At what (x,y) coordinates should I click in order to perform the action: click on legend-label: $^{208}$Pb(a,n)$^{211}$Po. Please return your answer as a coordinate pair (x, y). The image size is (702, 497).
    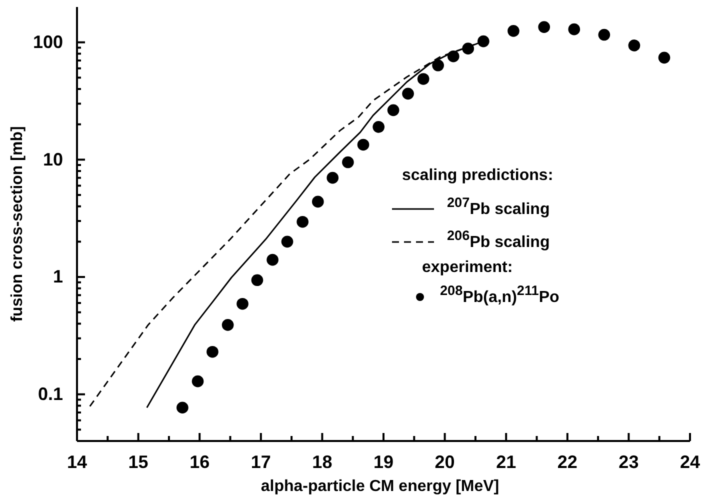
    Looking at the image, I should click on (500, 294).